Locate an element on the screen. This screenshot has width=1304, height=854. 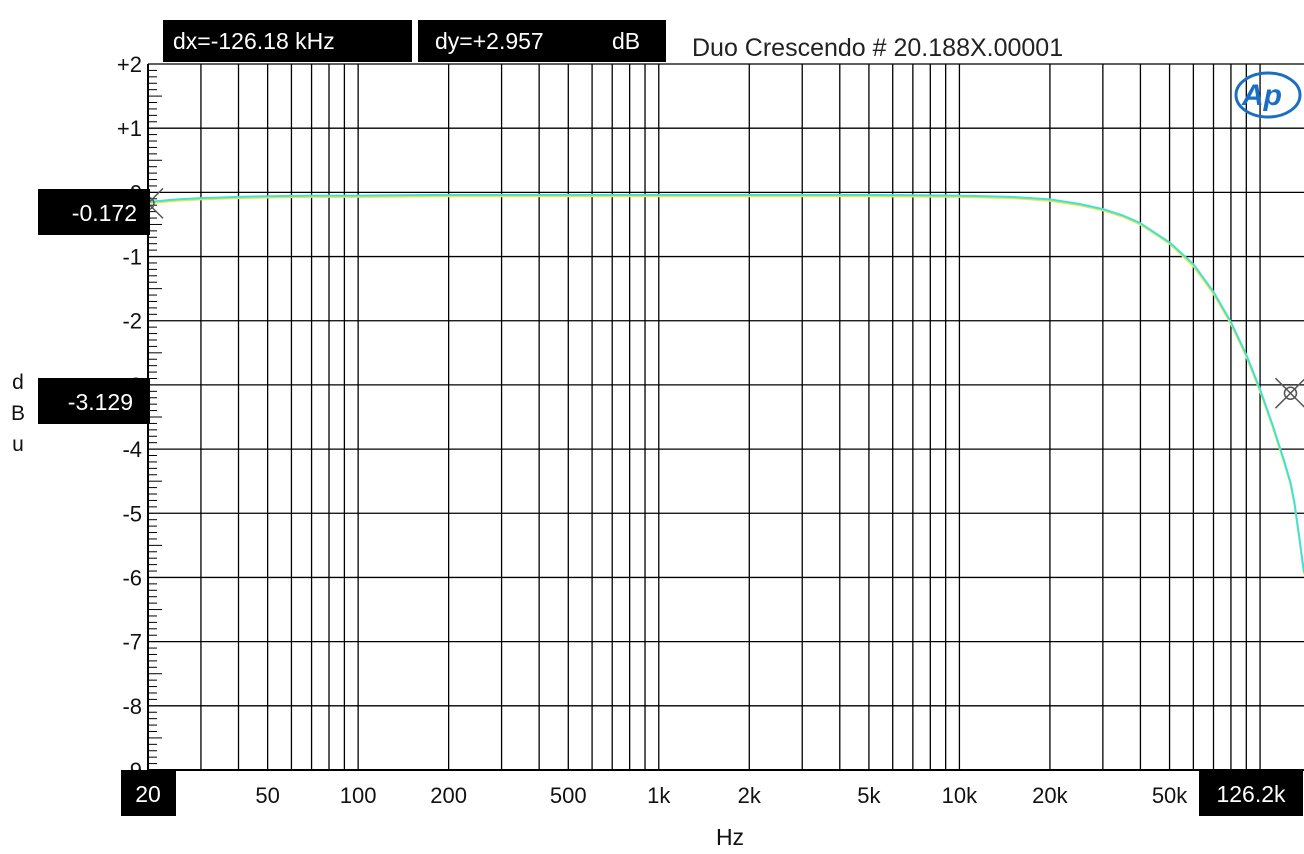
chart-title: Duo Crescendo # 20.188X.00001 is located at coordinates (877, 48).